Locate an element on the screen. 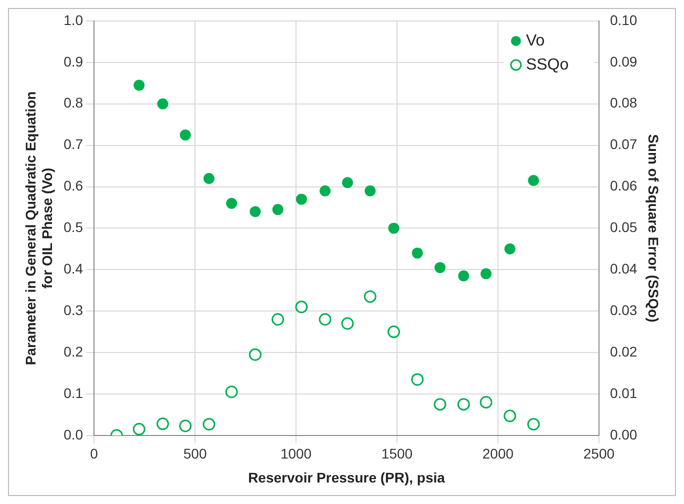  y-tick-label: 0.0 is located at coordinates (74, 434).